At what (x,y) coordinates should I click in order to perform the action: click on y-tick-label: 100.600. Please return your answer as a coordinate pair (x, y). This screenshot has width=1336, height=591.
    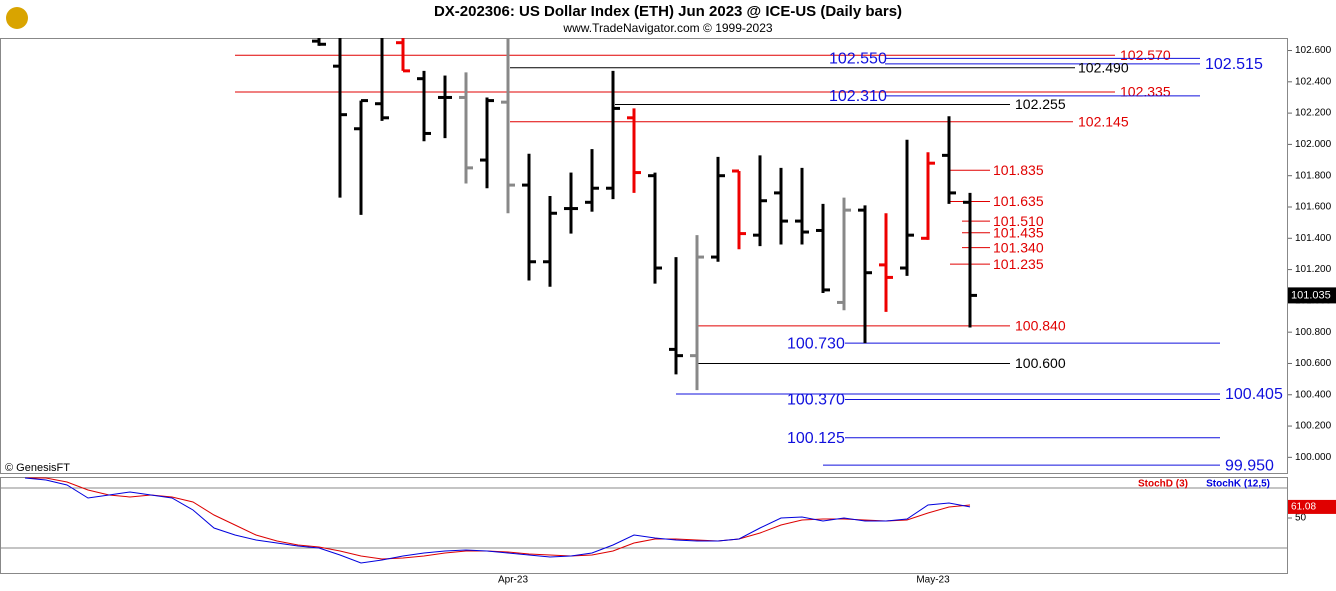
    Looking at the image, I should click on (1313, 363).